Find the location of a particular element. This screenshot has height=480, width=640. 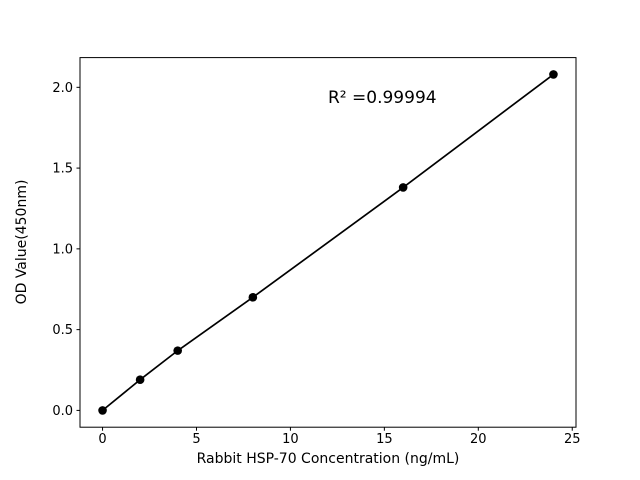

x-tick-label: 0 is located at coordinates (102, 439).